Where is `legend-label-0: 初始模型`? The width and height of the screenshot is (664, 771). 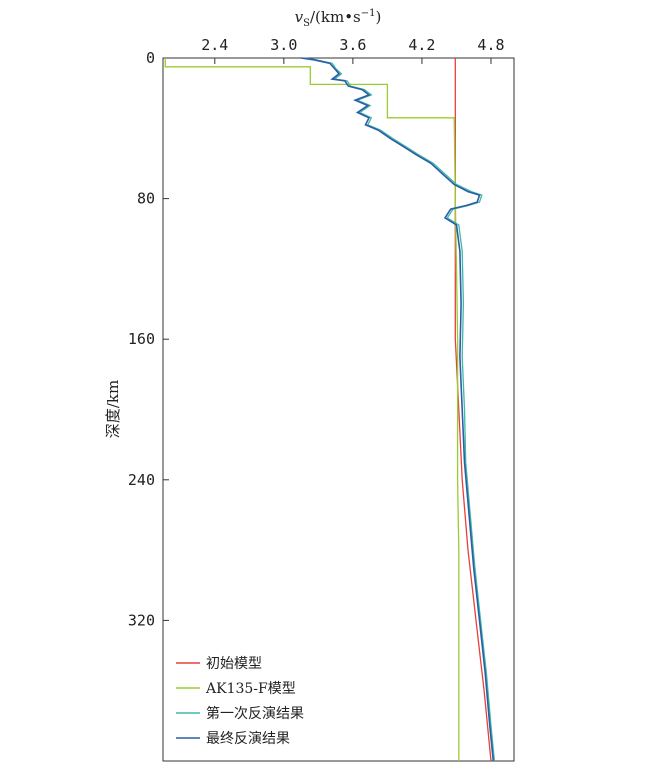 legend-label-0: 初始模型 is located at coordinates (234, 663).